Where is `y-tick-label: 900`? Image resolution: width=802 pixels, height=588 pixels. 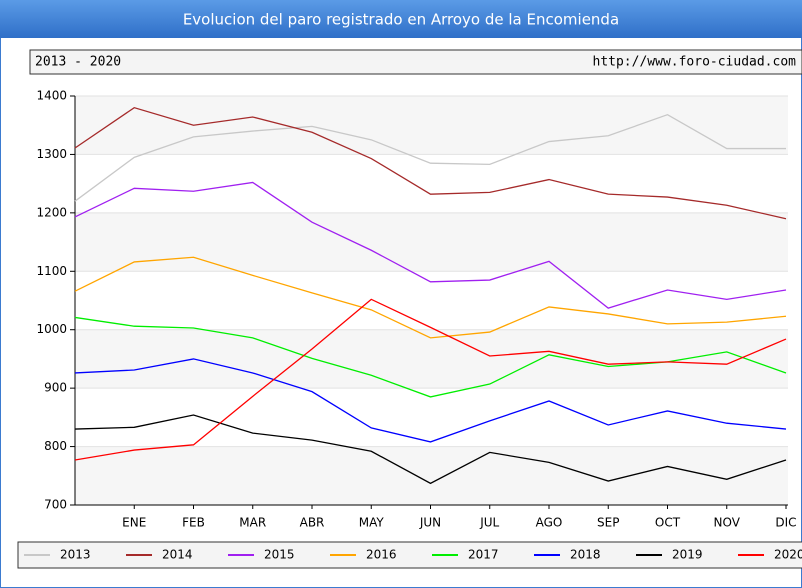 y-tick-label: 900 is located at coordinates (55, 388).